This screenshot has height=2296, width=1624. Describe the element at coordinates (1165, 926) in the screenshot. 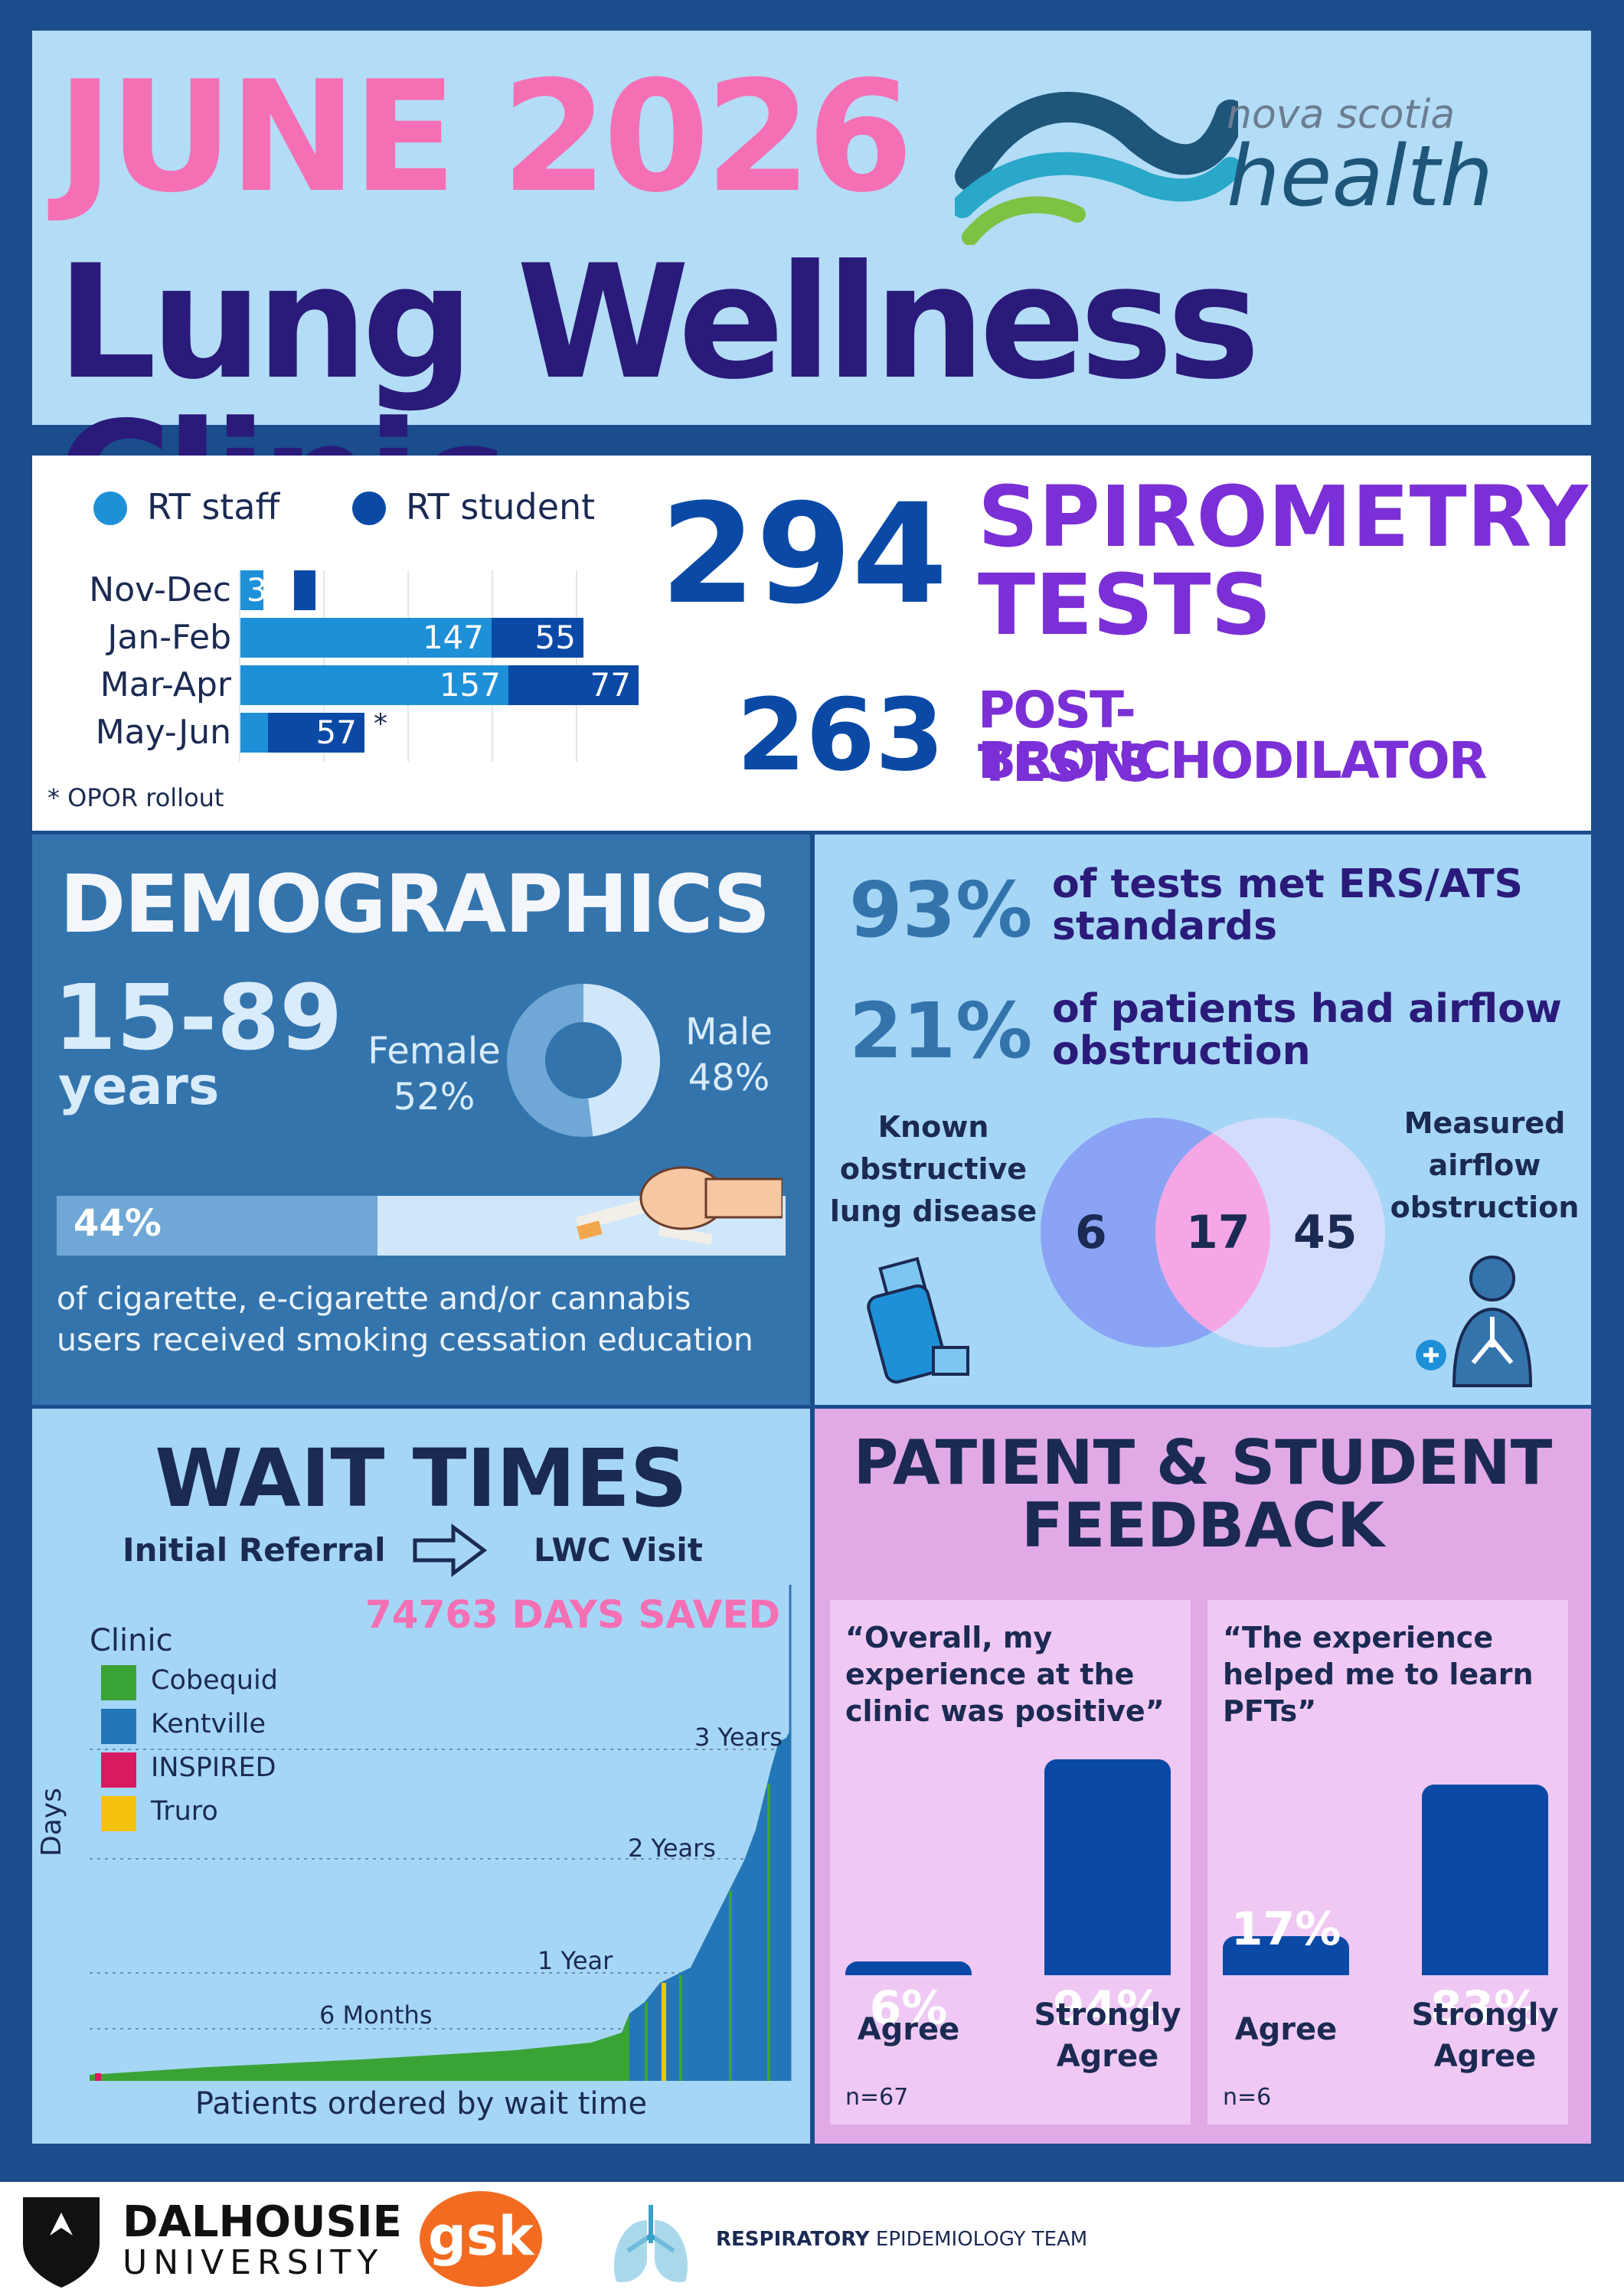

I see `stat1-text-2: standards` at that location.